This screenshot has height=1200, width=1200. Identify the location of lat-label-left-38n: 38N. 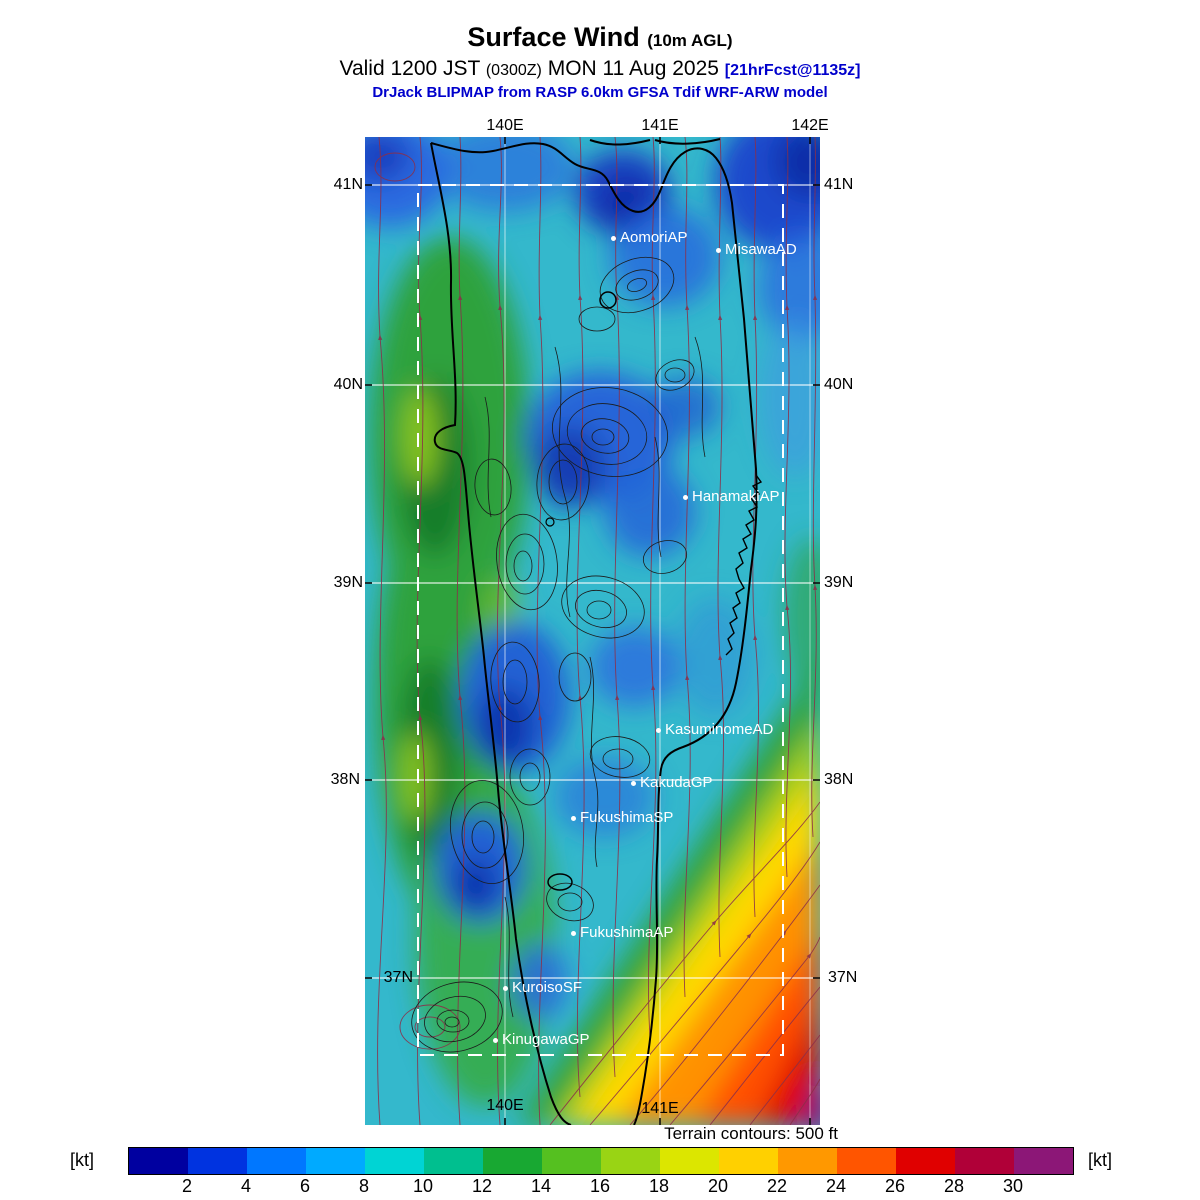
(345, 779).